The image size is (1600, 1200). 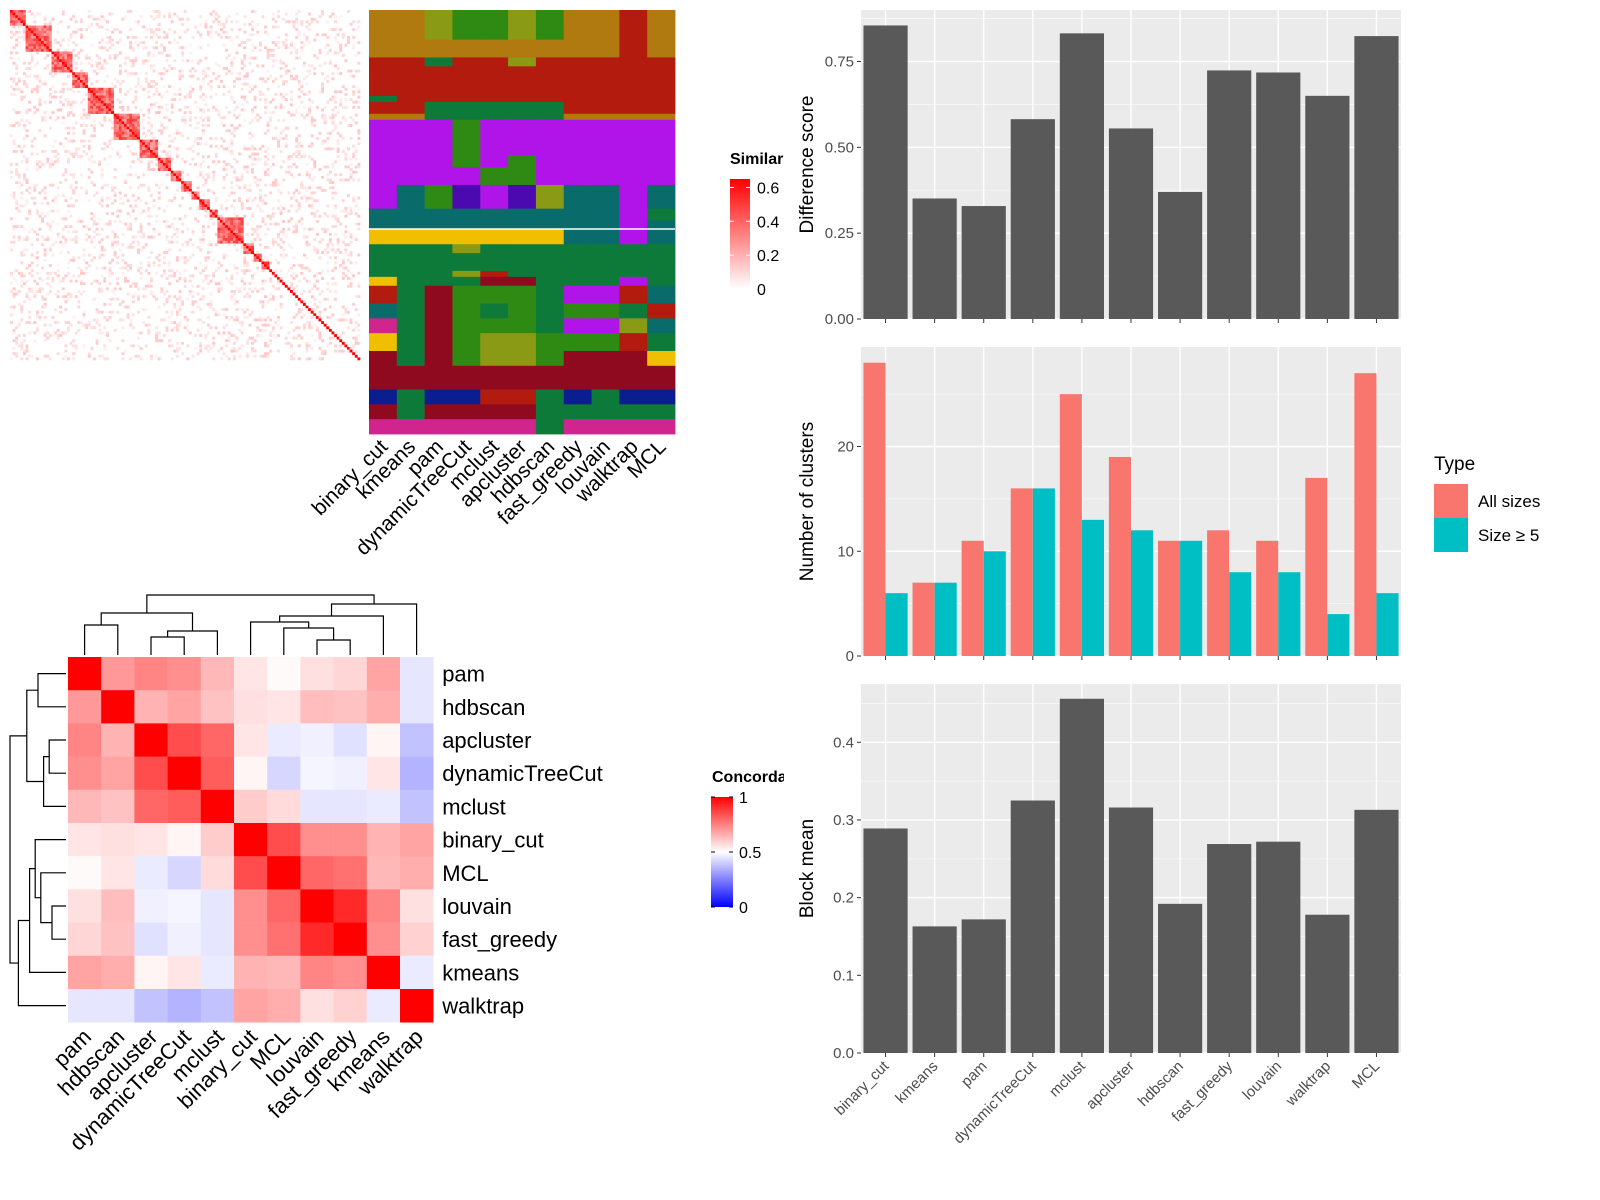 What do you see at coordinates (317, 939) in the screenshot?
I see `concordance-cell` at bounding box center [317, 939].